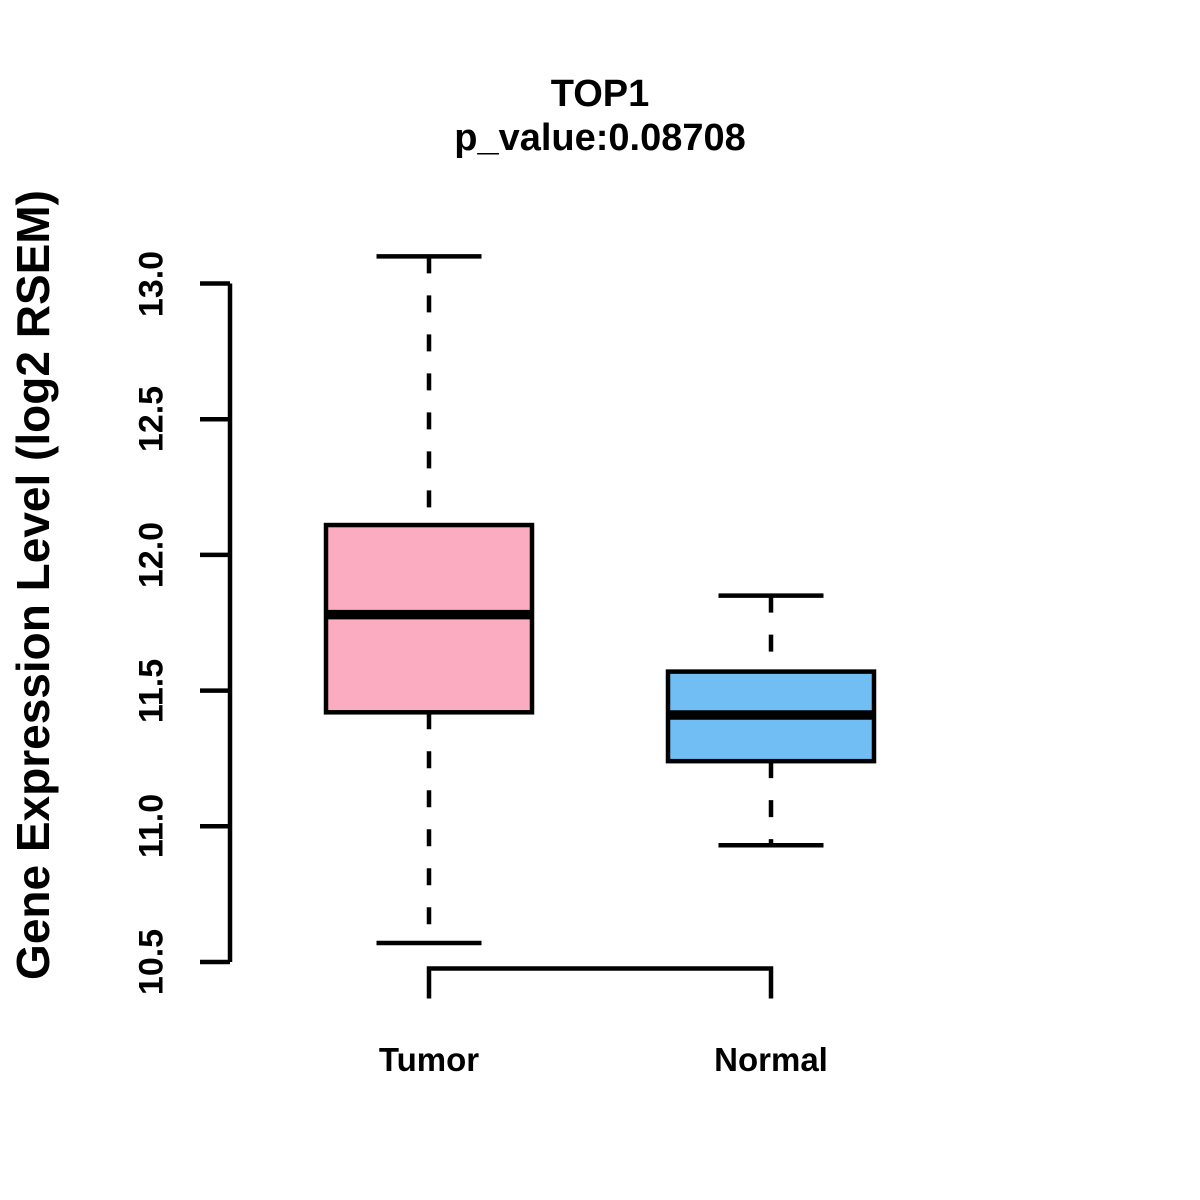 This screenshot has width=1200, height=1200. What do you see at coordinates (771, 1059) in the screenshot?
I see `x-category-label: Normal` at bounding box center [771, 1059].